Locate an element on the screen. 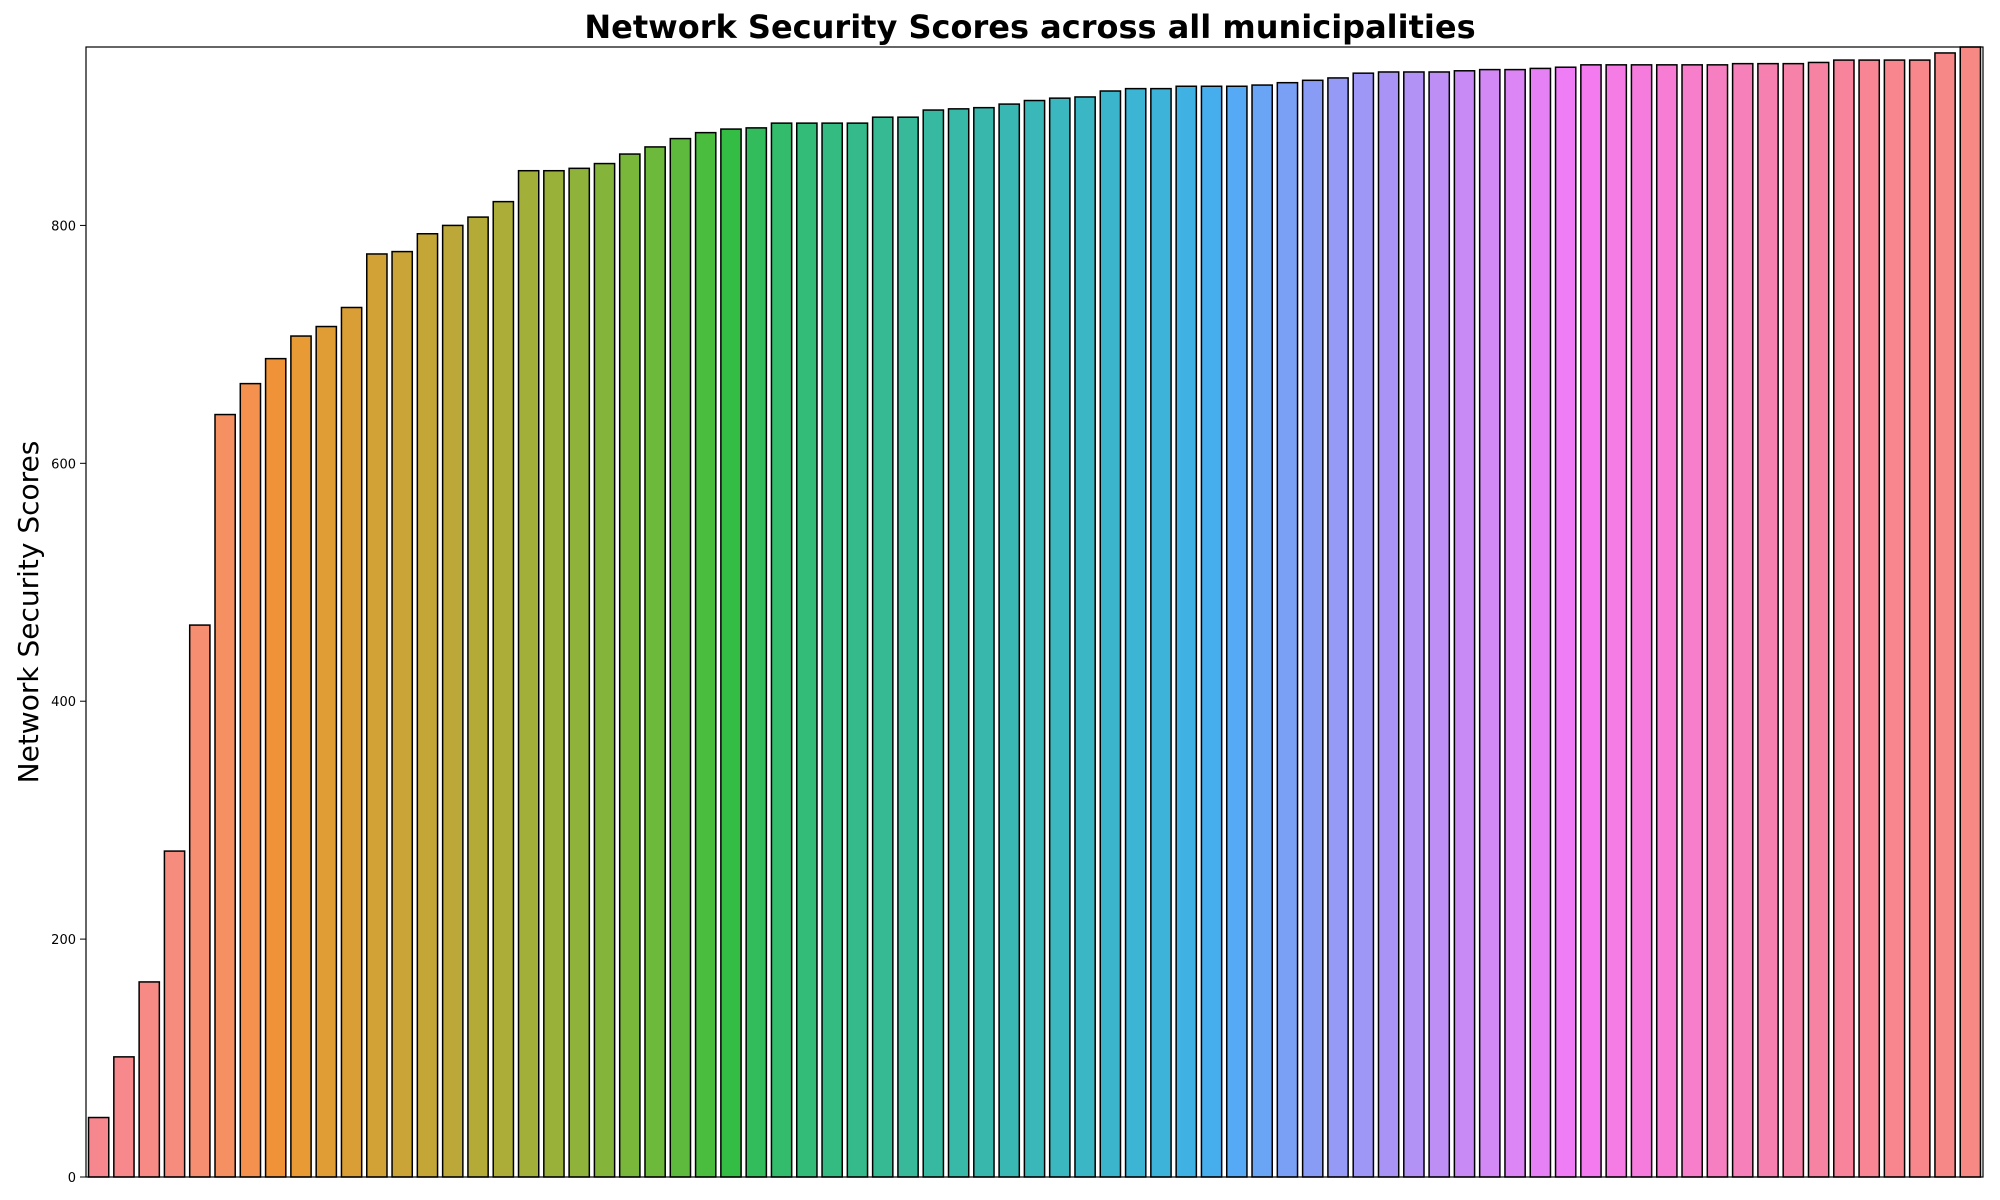  y-axis: 0 200 400 600 800 is located at coordinates (68, 702).